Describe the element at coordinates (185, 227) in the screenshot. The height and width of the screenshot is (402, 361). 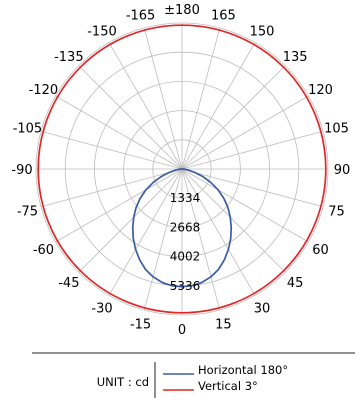
I see `radial-tick-label: 2668` at that location.